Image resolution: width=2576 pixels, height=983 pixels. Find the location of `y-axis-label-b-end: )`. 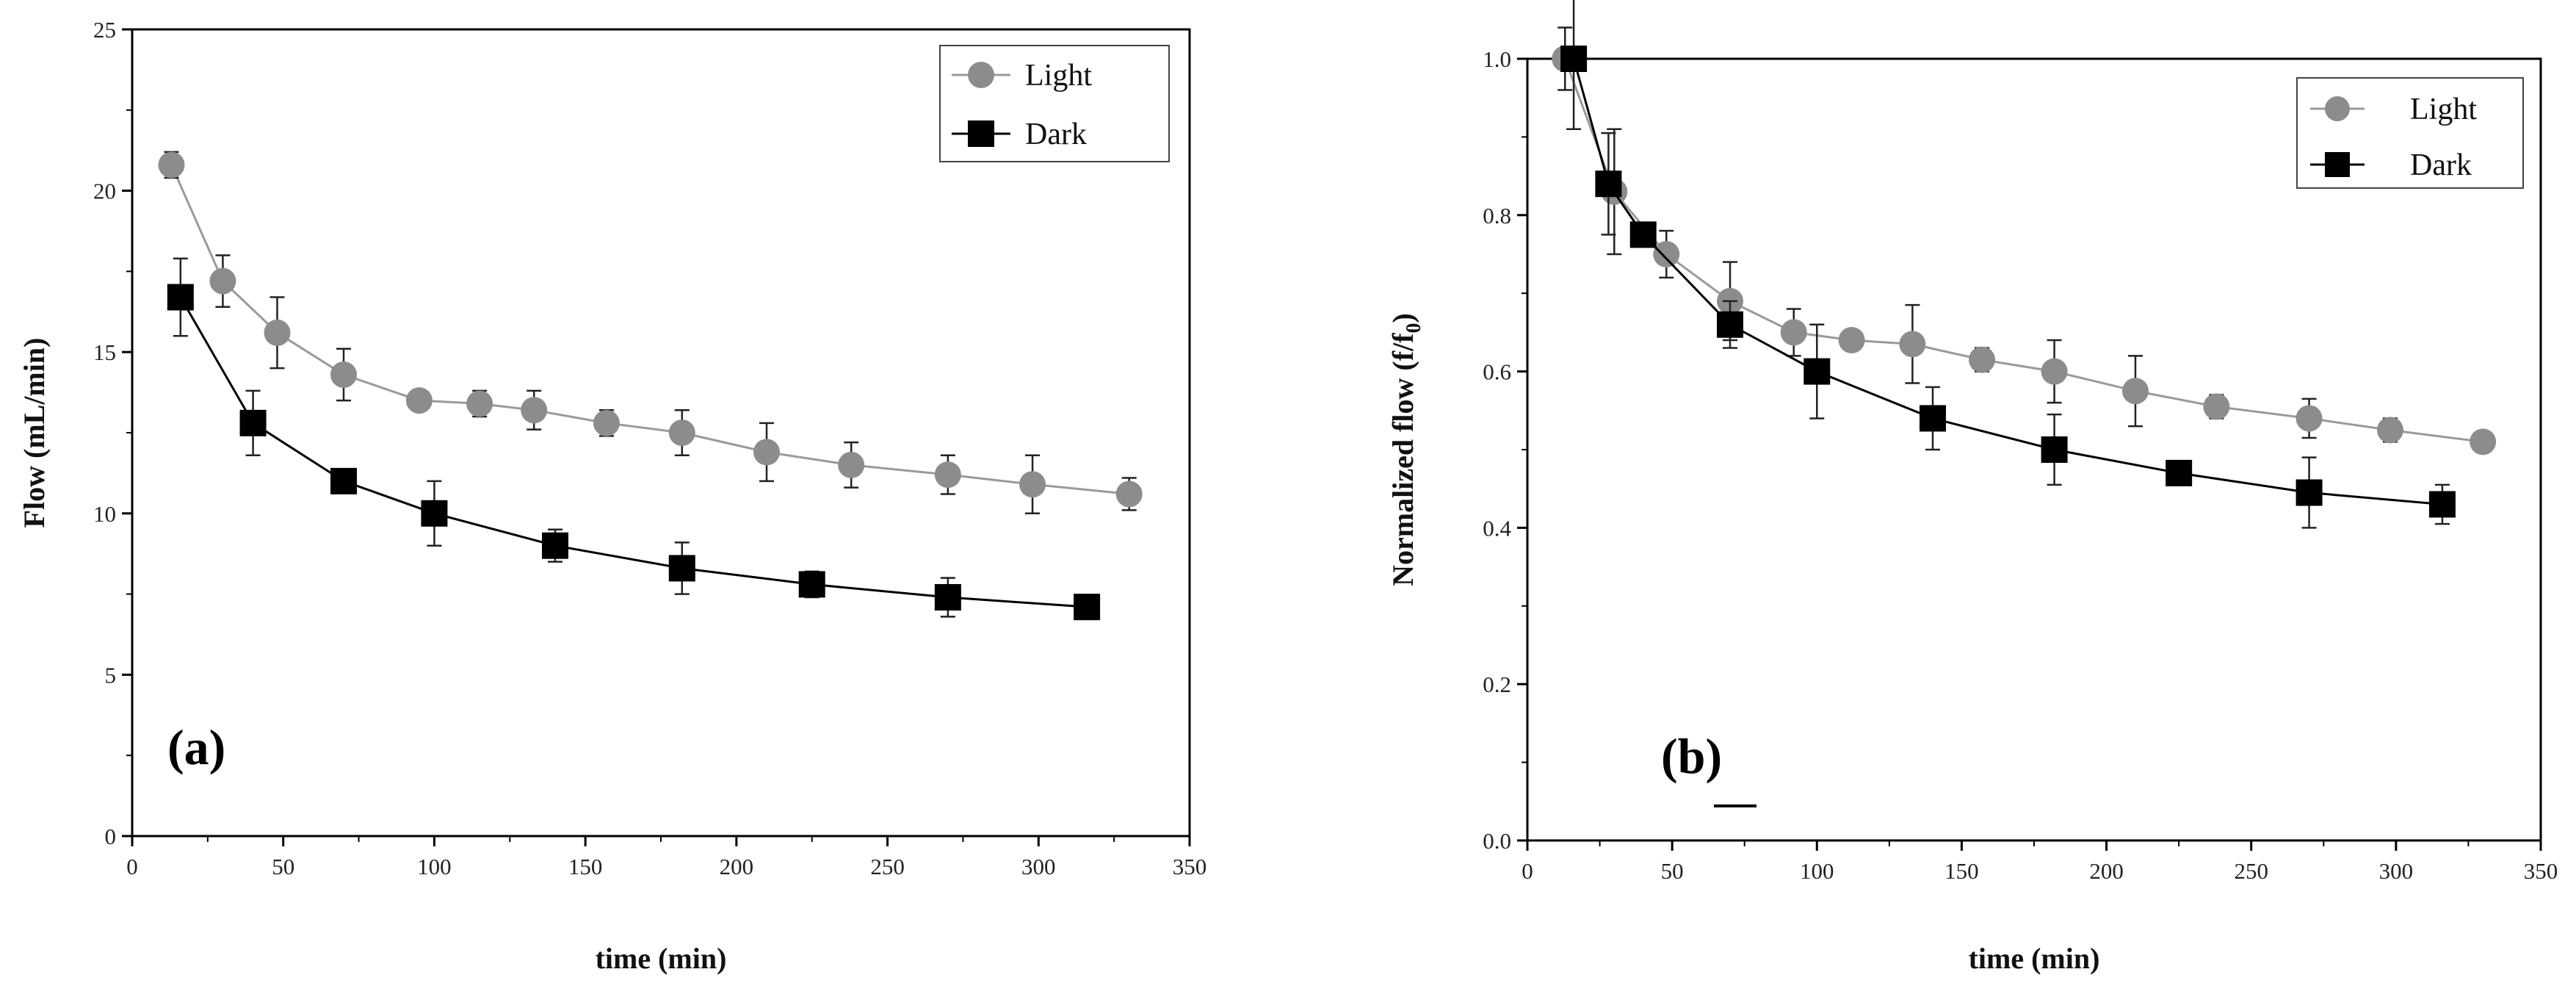

y-axis-label-b-end: ) is located at coordinates (1402, 318).